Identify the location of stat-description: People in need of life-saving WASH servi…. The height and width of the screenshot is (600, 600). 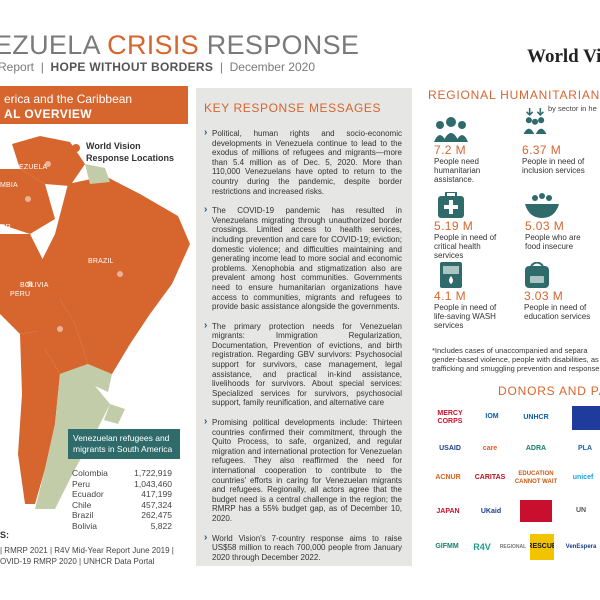
(465, 316).